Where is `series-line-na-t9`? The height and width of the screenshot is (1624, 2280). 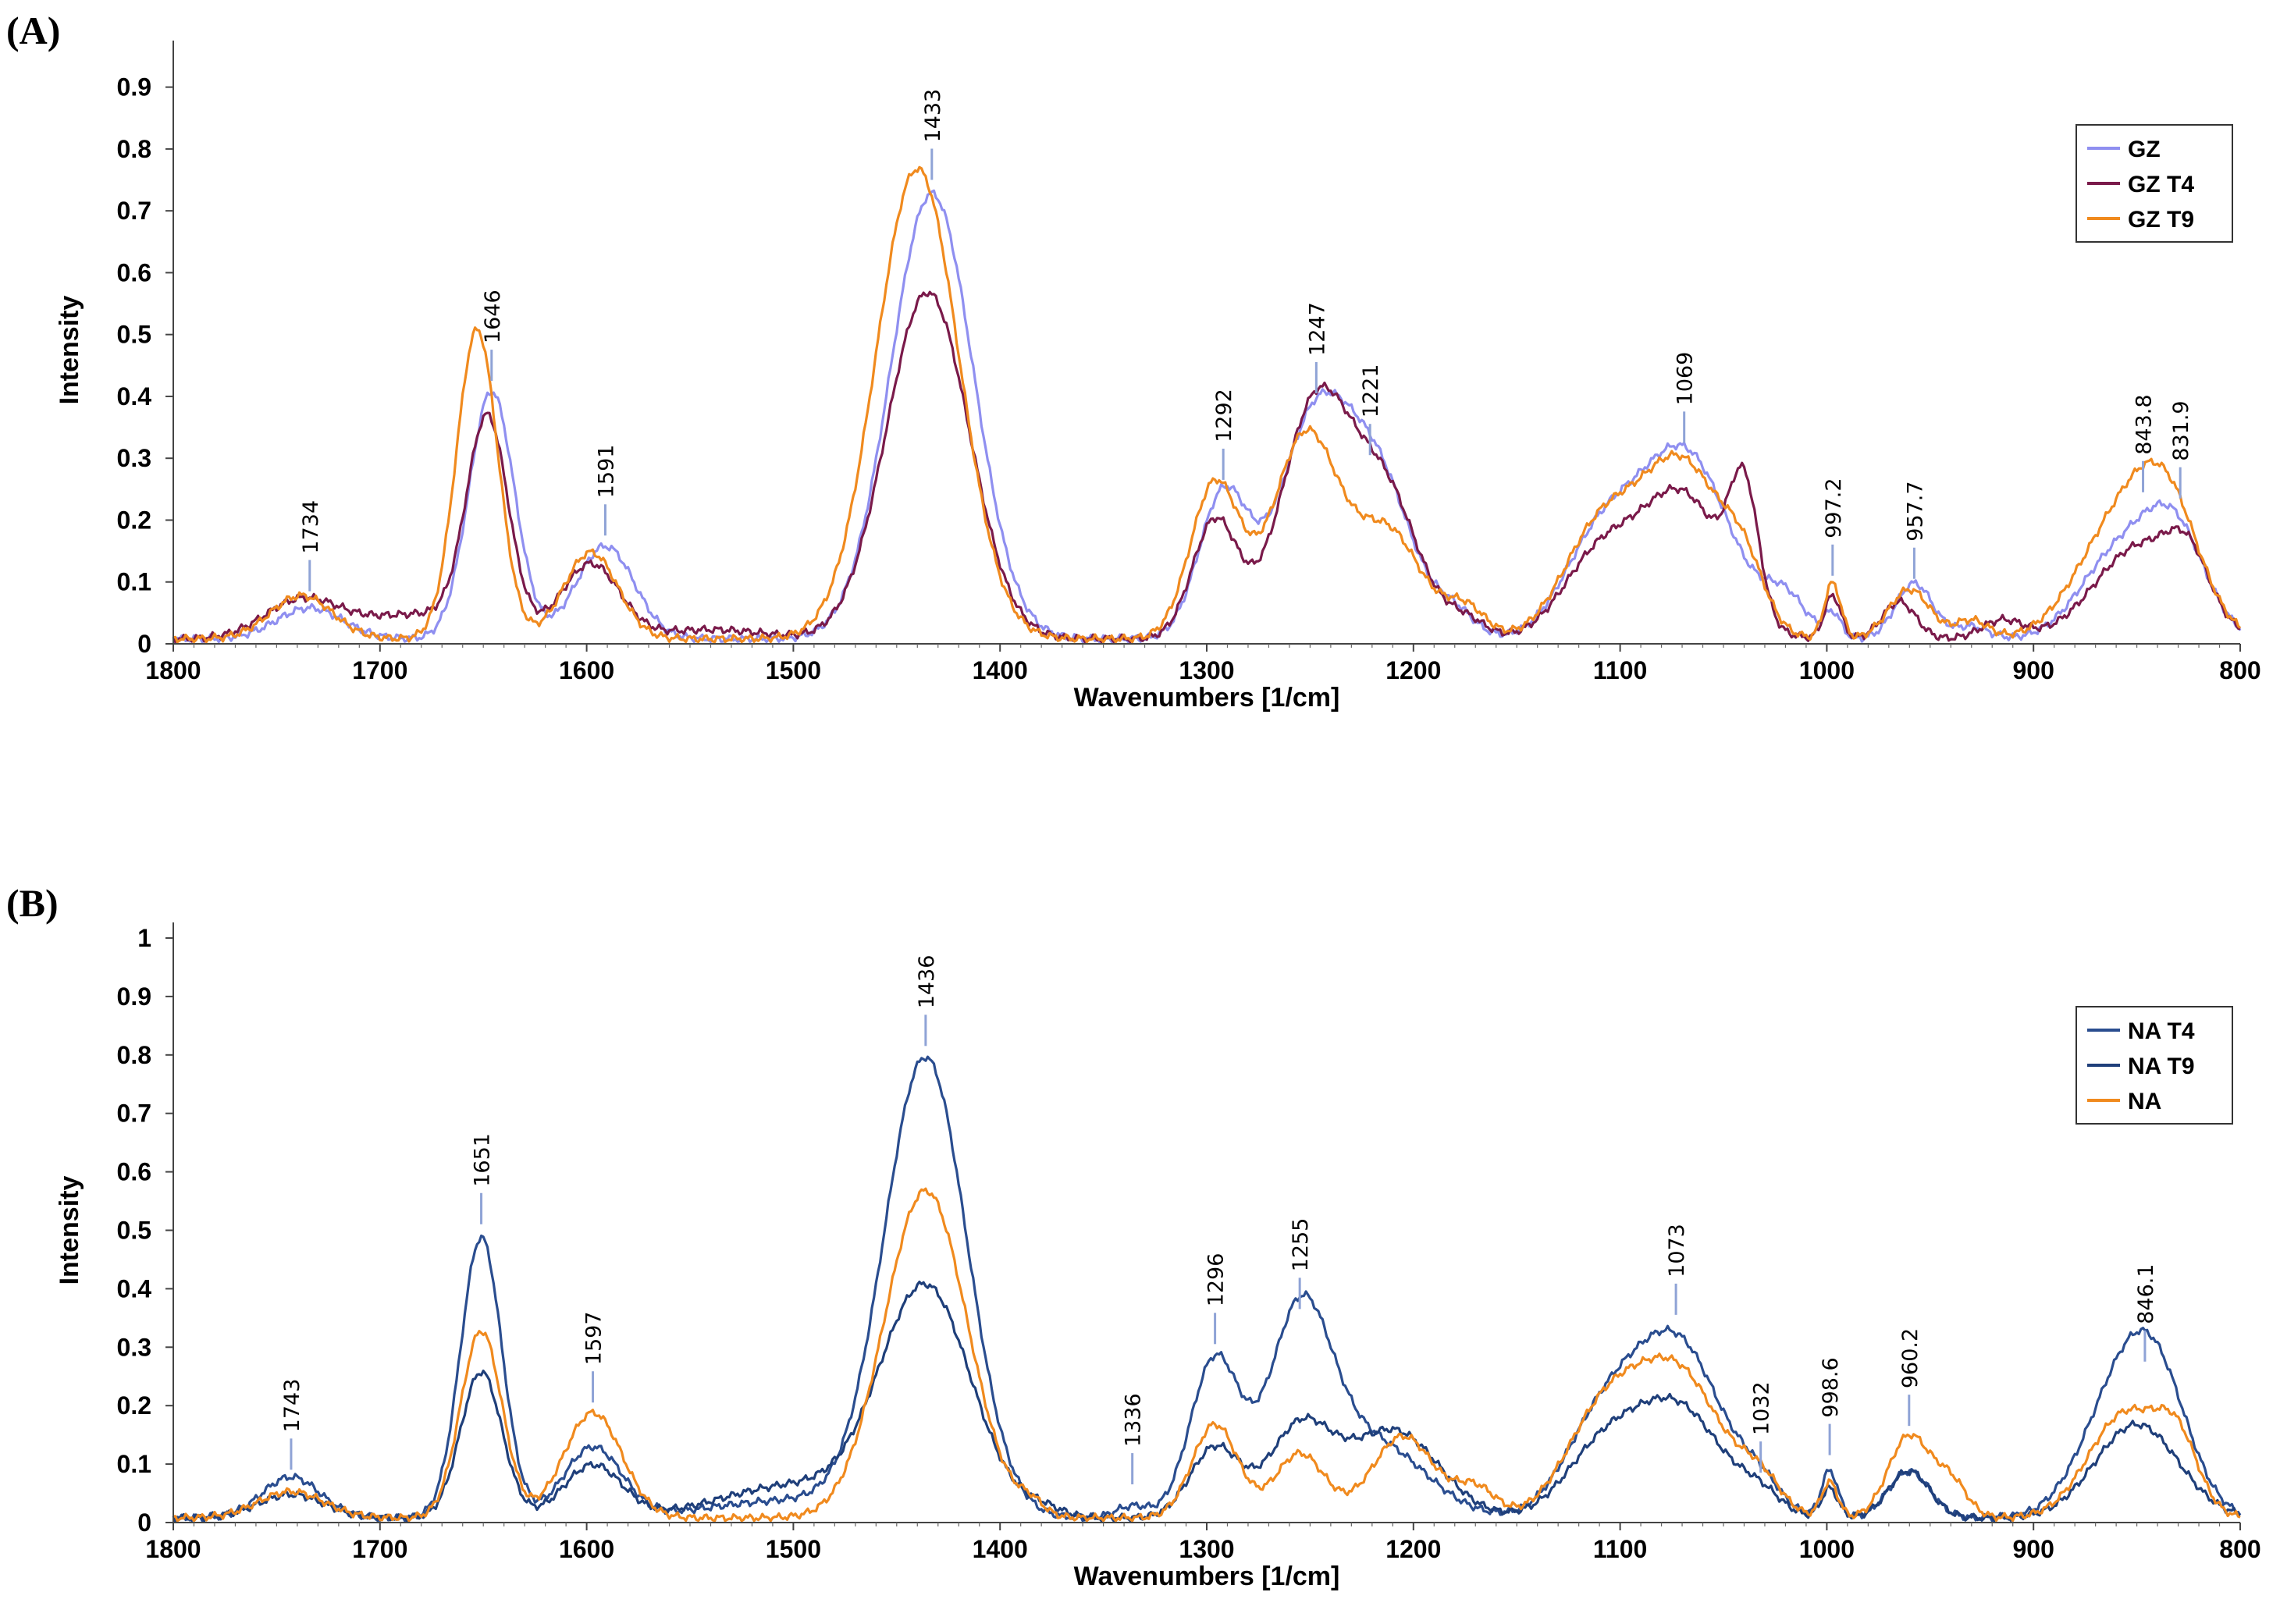 series-line-na-t9 is located at coordinates (1206, 1402).